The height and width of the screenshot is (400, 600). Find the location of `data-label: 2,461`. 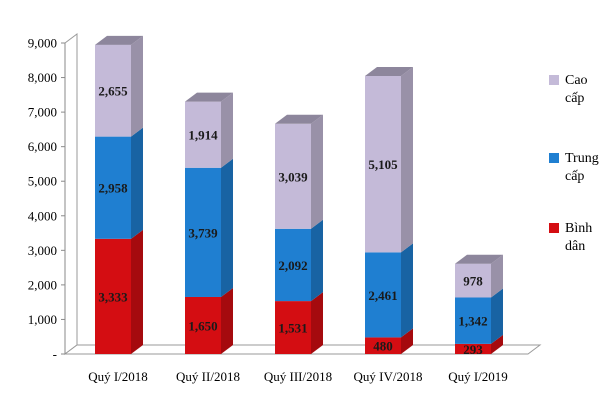

data-label: 2,461 is located at coordinates (382, 295).